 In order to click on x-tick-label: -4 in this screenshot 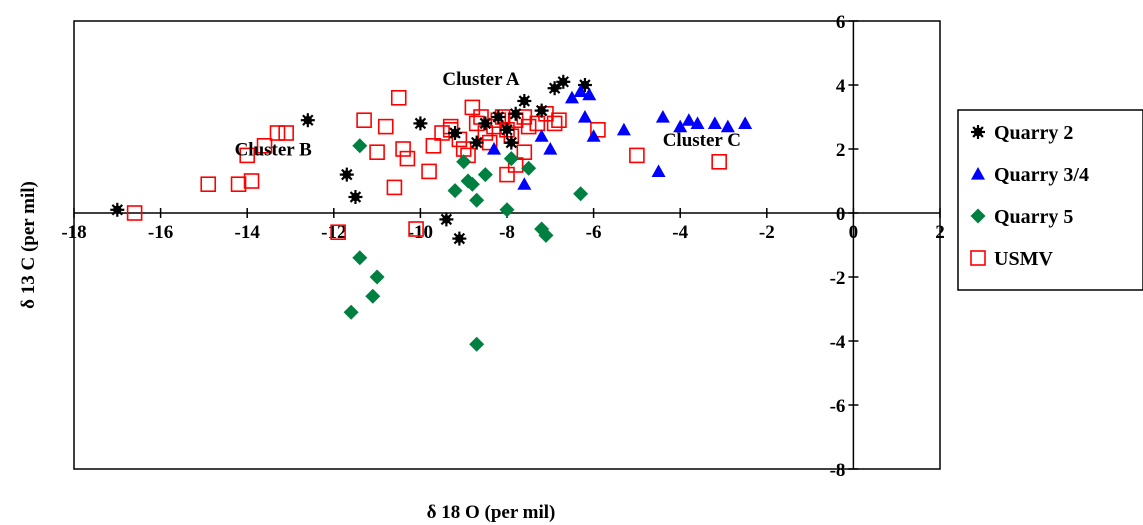, I will do `click(680, 232)`.